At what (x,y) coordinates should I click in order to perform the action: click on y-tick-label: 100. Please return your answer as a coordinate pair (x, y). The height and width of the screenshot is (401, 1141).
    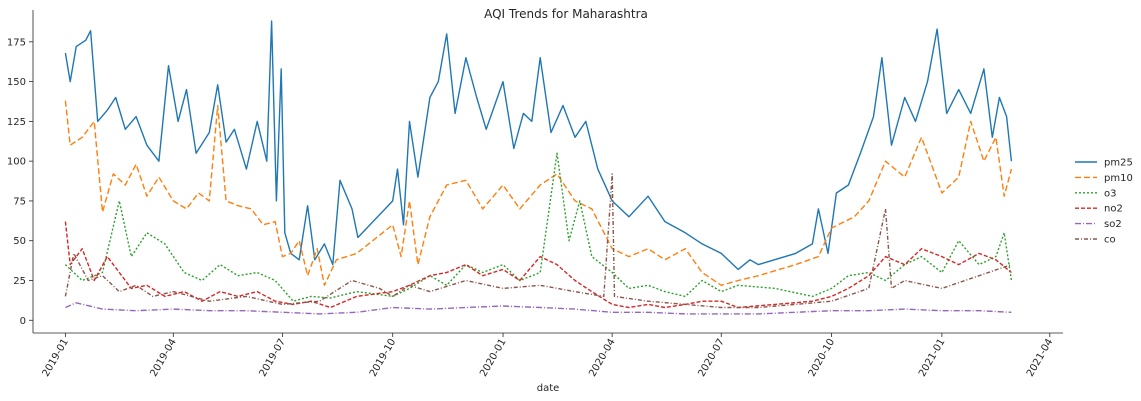
    Looking at the image, I should click on (16, 162).